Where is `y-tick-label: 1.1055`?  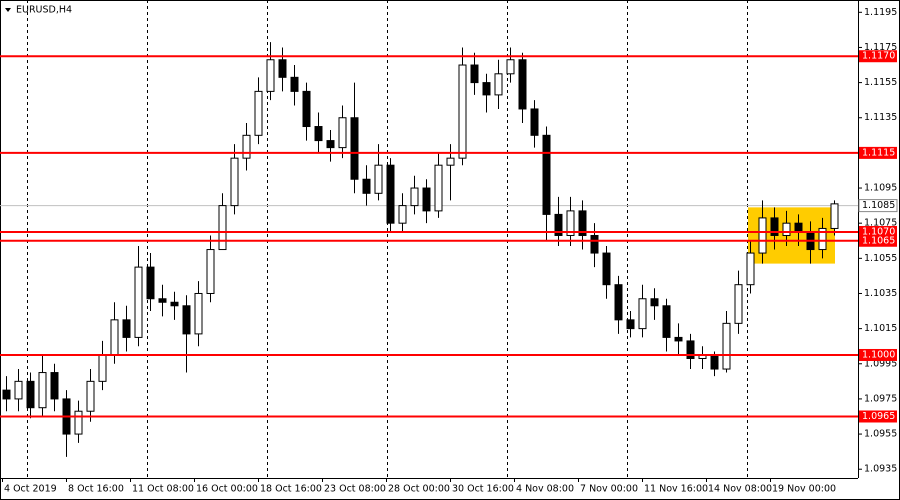
y-tick-label: 1.1055 is located at coordinates (880, 258).